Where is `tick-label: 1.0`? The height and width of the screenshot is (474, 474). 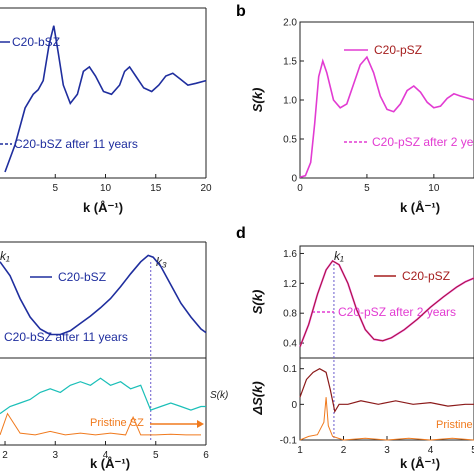 tick-label: 1.0 is located at coordinates (290, 101).